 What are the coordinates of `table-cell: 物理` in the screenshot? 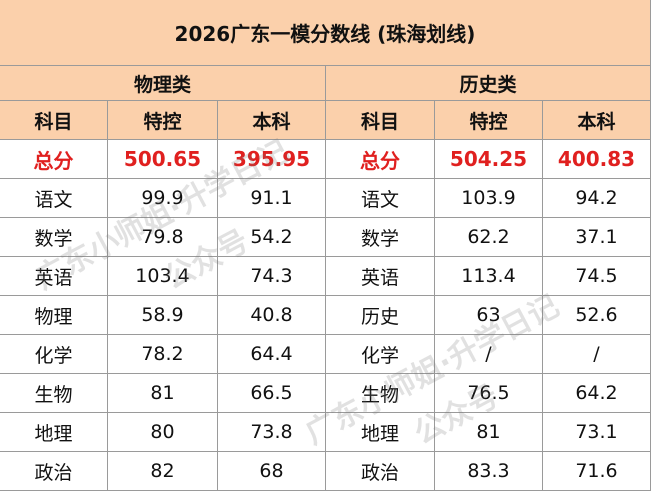 It's located at (54, 315).